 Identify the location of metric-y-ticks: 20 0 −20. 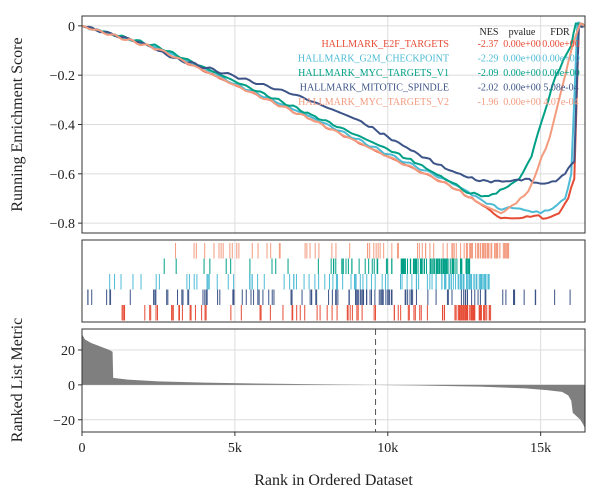
(67, 386).